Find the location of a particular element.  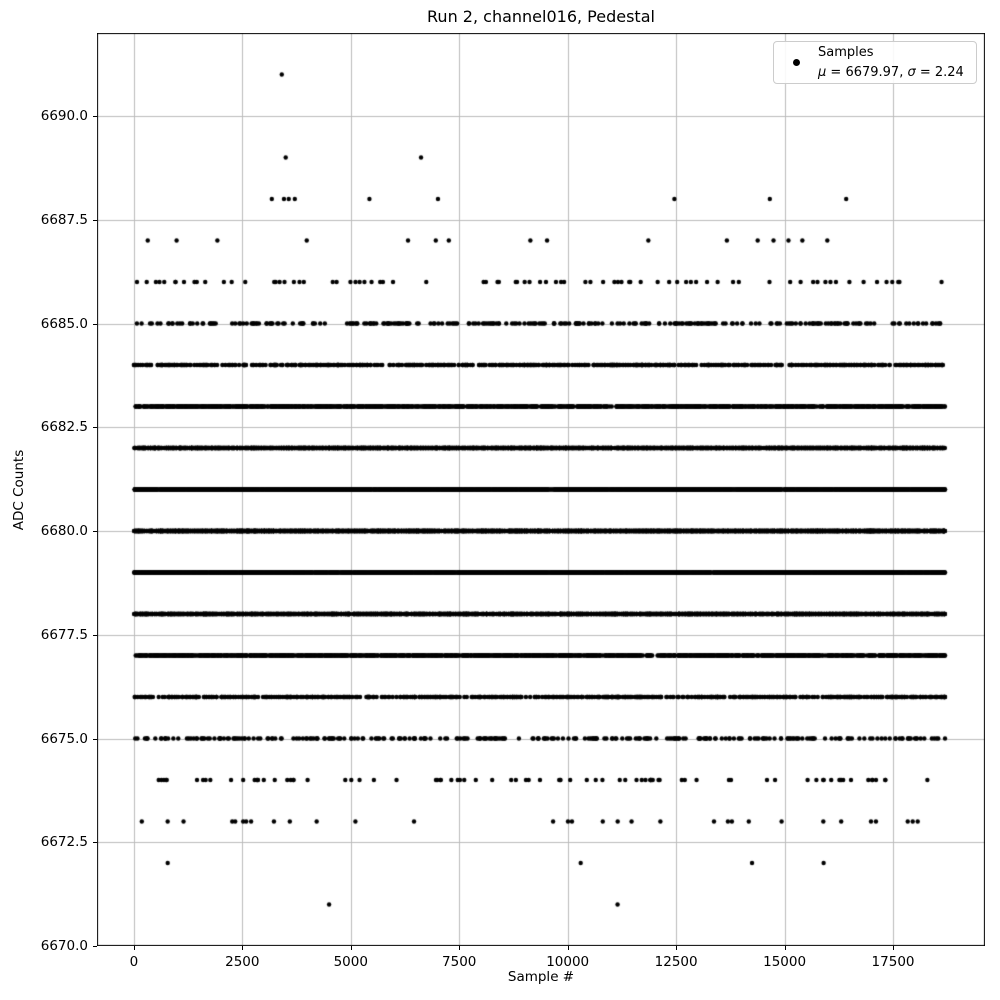

x-tick-label: 2500 is located at coordinates (242, 962).